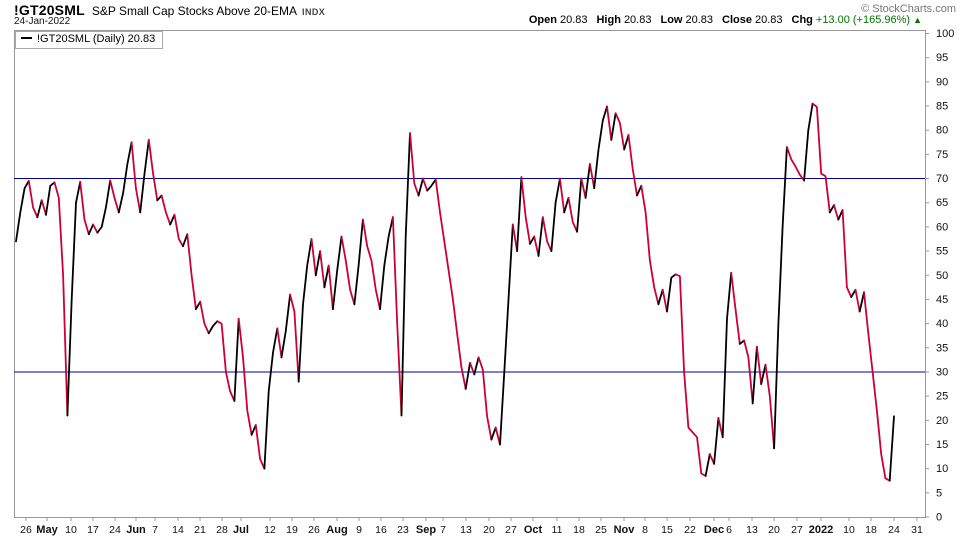 This screenshot has width=960, height=540. What do you see at coordinates (942, 179) in the screenshot?
I see `y-axis-label: 70` at bounding box center [942, 179].